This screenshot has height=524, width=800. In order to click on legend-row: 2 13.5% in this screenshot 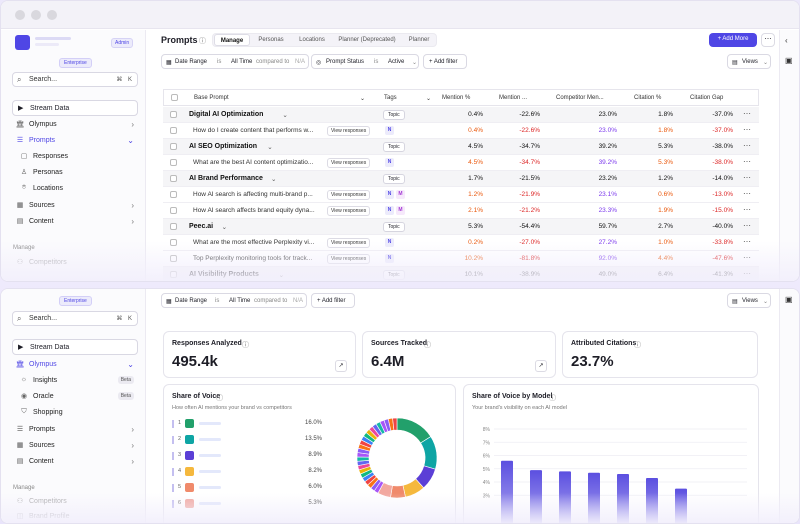, I will do `click(247, 440)`.